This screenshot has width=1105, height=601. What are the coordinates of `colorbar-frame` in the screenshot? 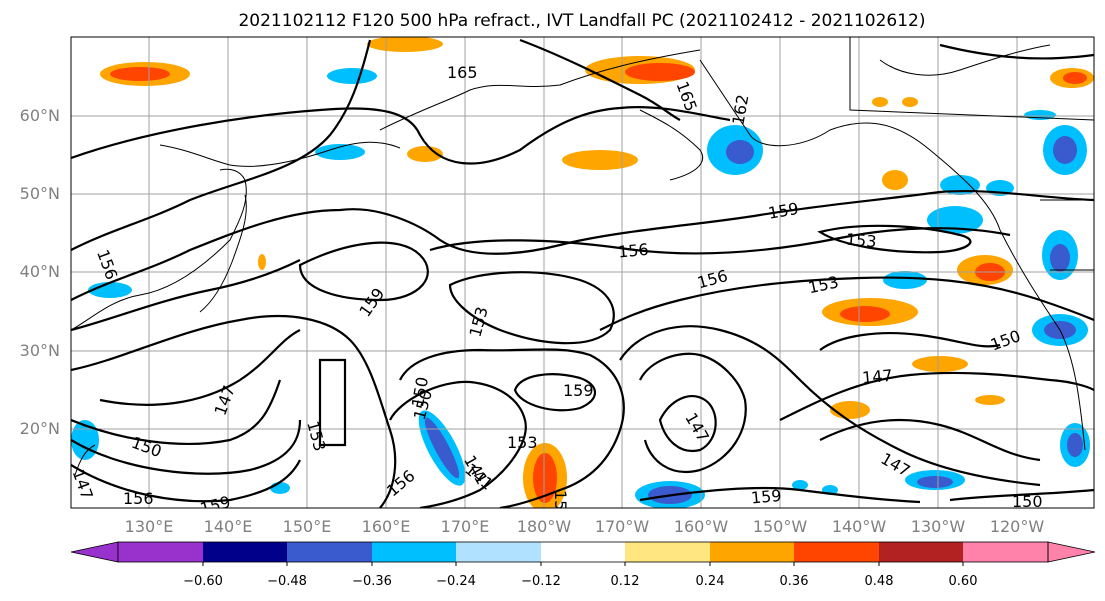 It's located at (583, 552).